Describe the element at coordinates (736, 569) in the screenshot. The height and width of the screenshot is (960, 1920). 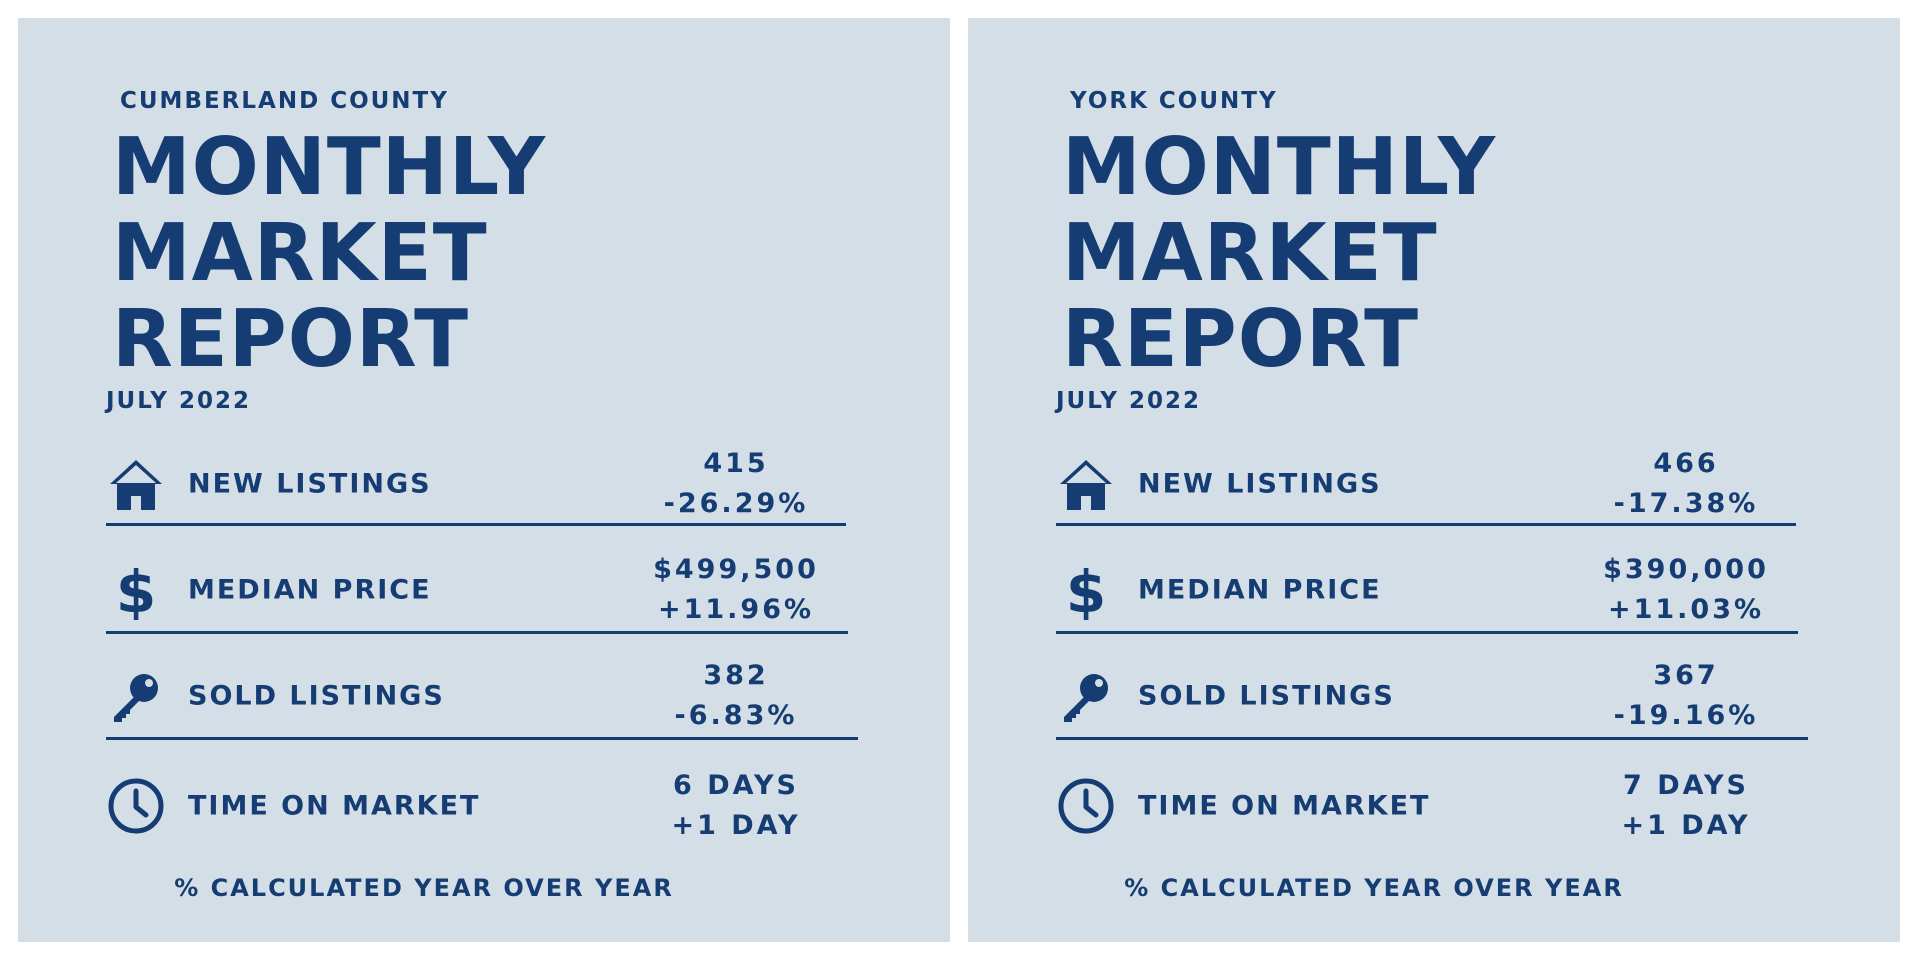
I see `metric-value: $499,500` at that location.